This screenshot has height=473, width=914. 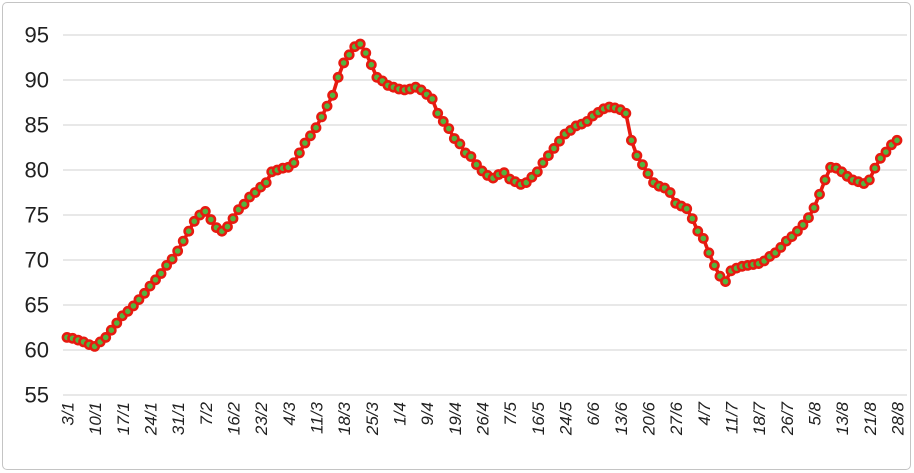 I want to click on y-axis-tick-label: 75, so click(x=37, y=215).